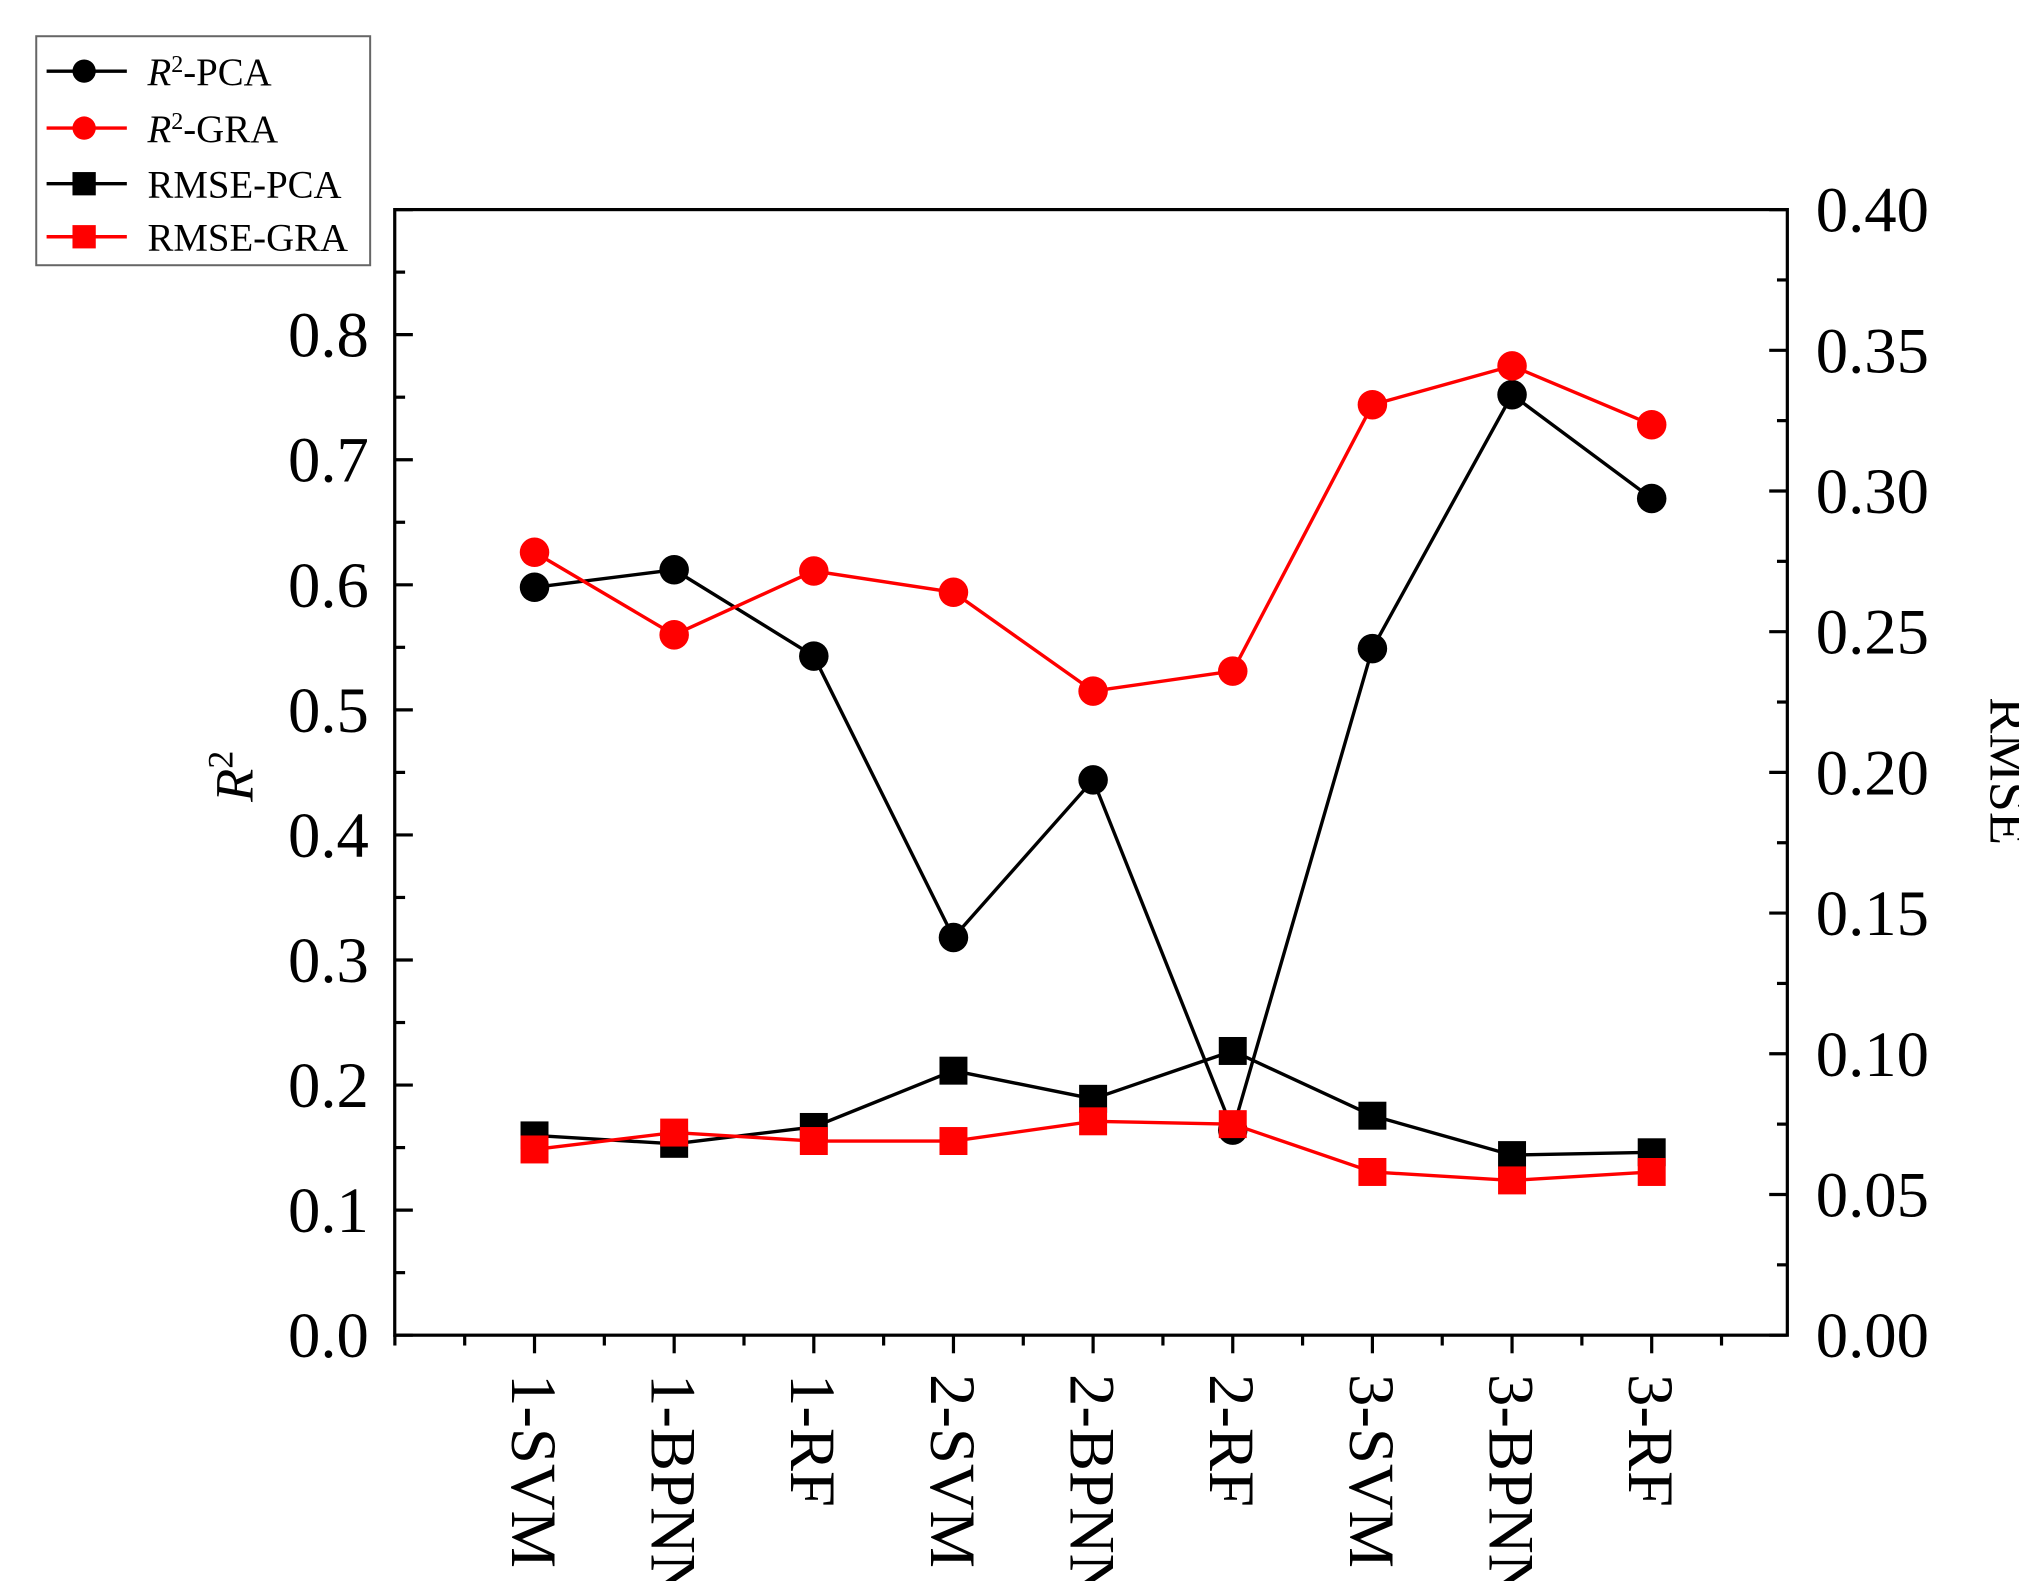 The width and height of the screenshot is (2019, 1581). Describe the element at coordinates (328, 1335) in the screenshot. I see `left-tick-label: 0.0` at that location.